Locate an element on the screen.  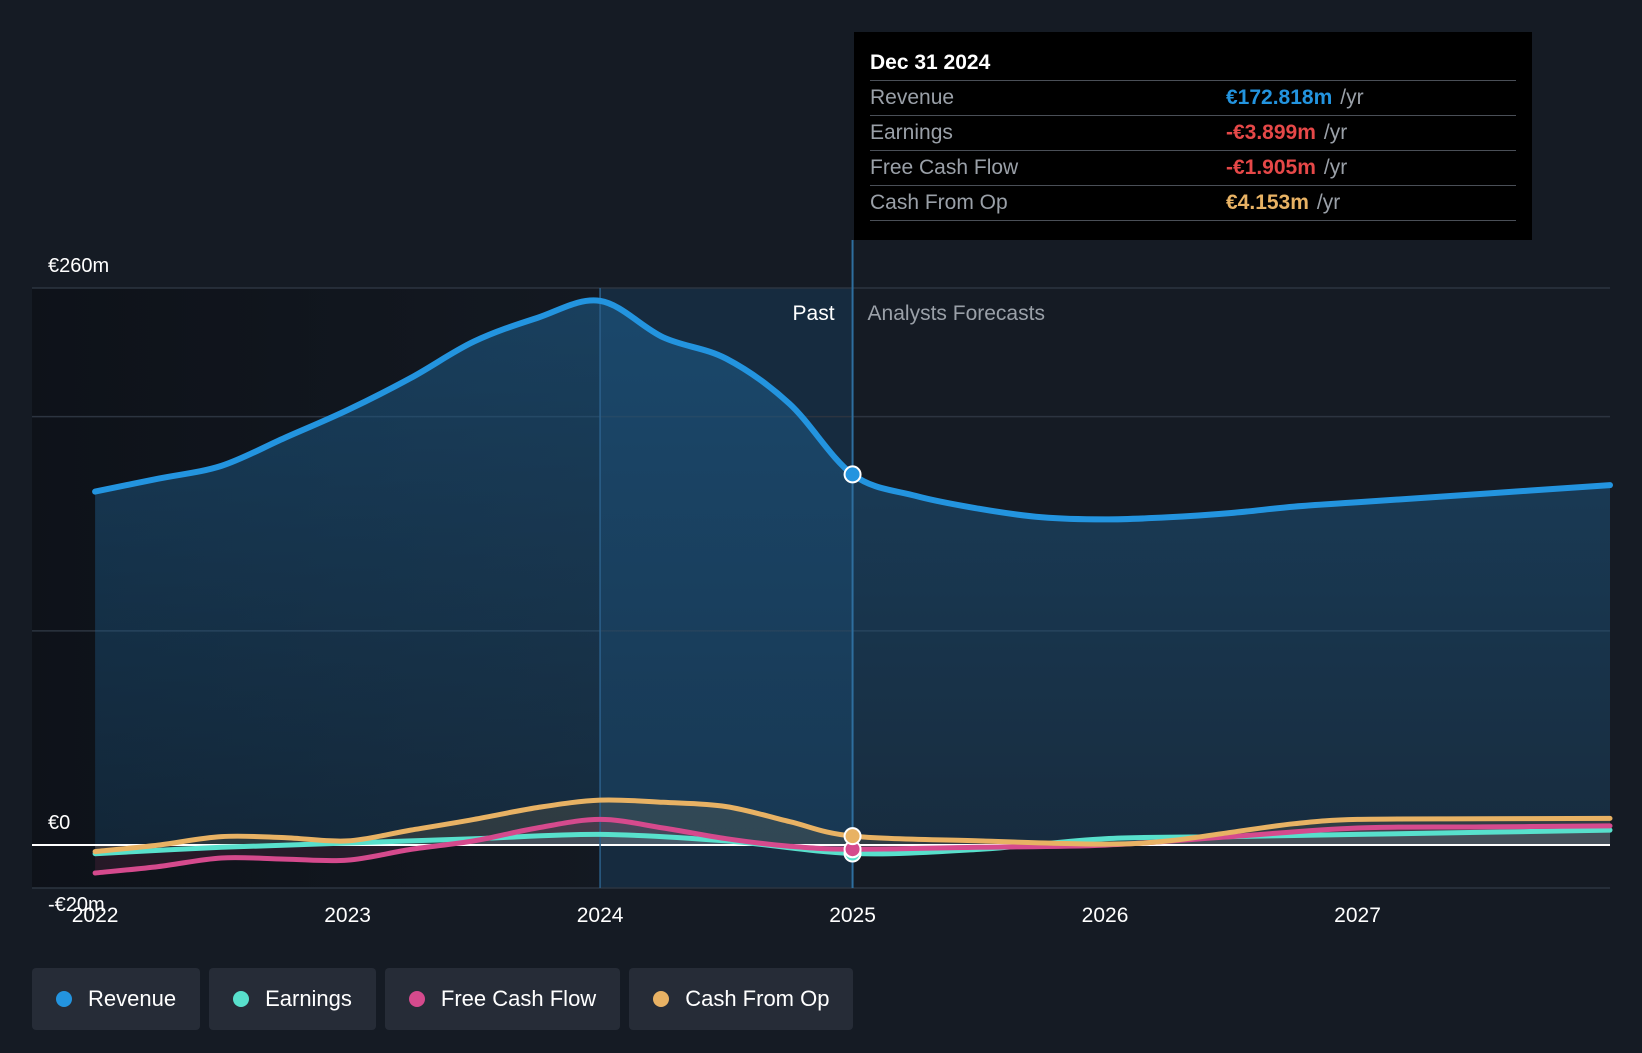
tooltip-row-cash-from-op: Cash From Op €4.153m /yr is located at coordinates (1193, 203).